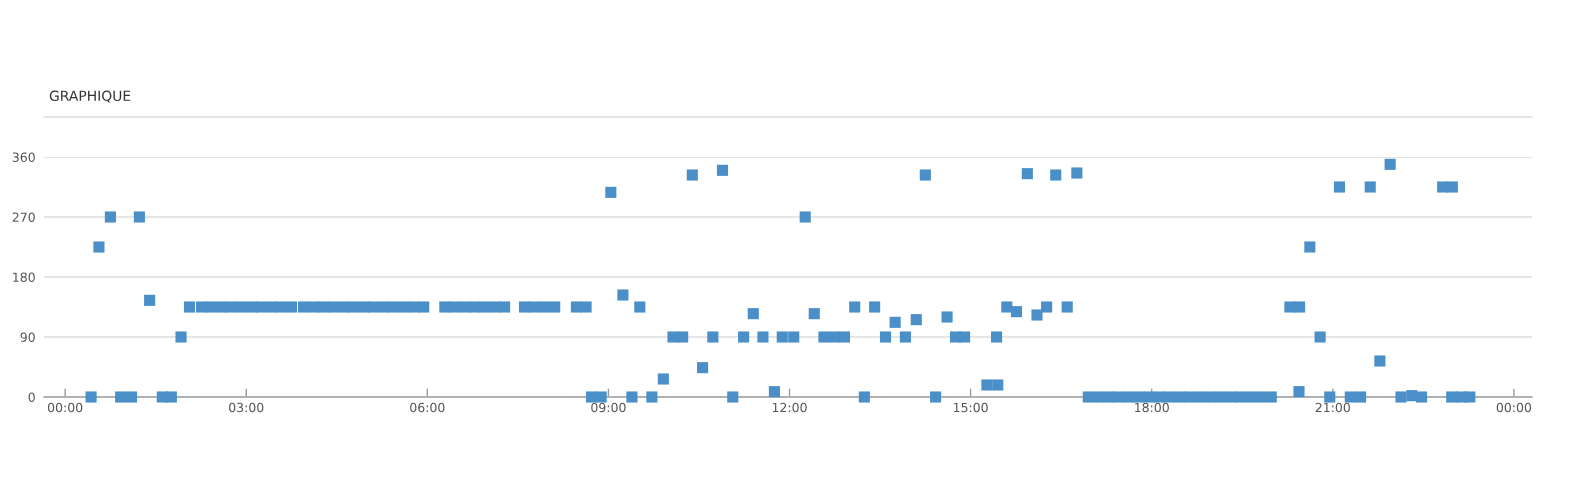 Image resolution: width=1572 pixels, height=492 pixels. Describe the element at coordinates (246, 407) in the screenshot. I see `x-tick-label: 03:00` at that location.